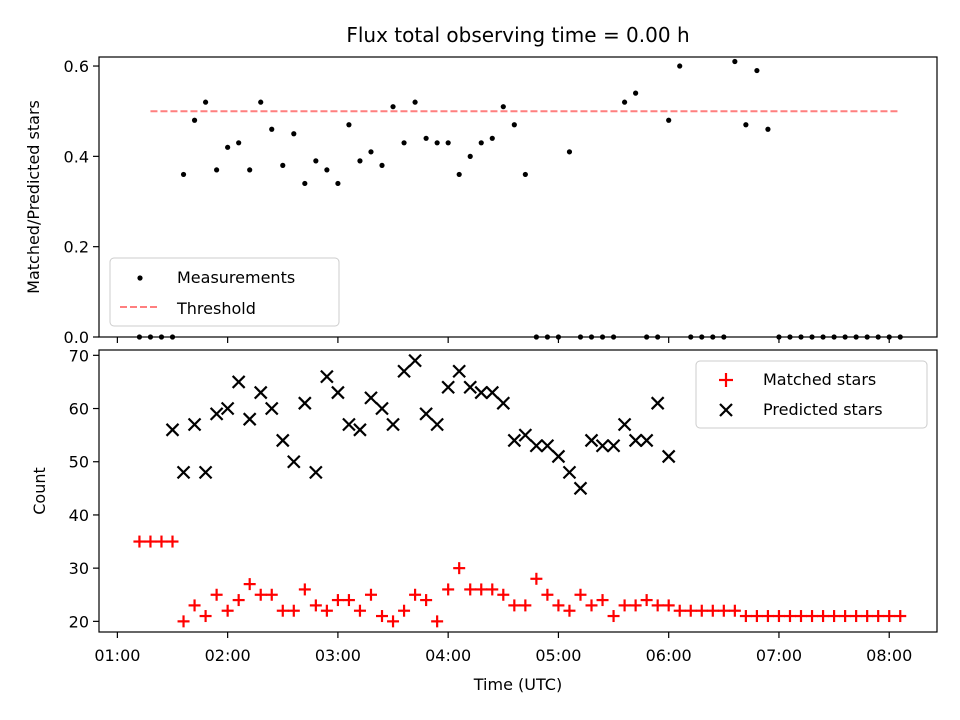  I want to click on matched-points, so click(520, 581).